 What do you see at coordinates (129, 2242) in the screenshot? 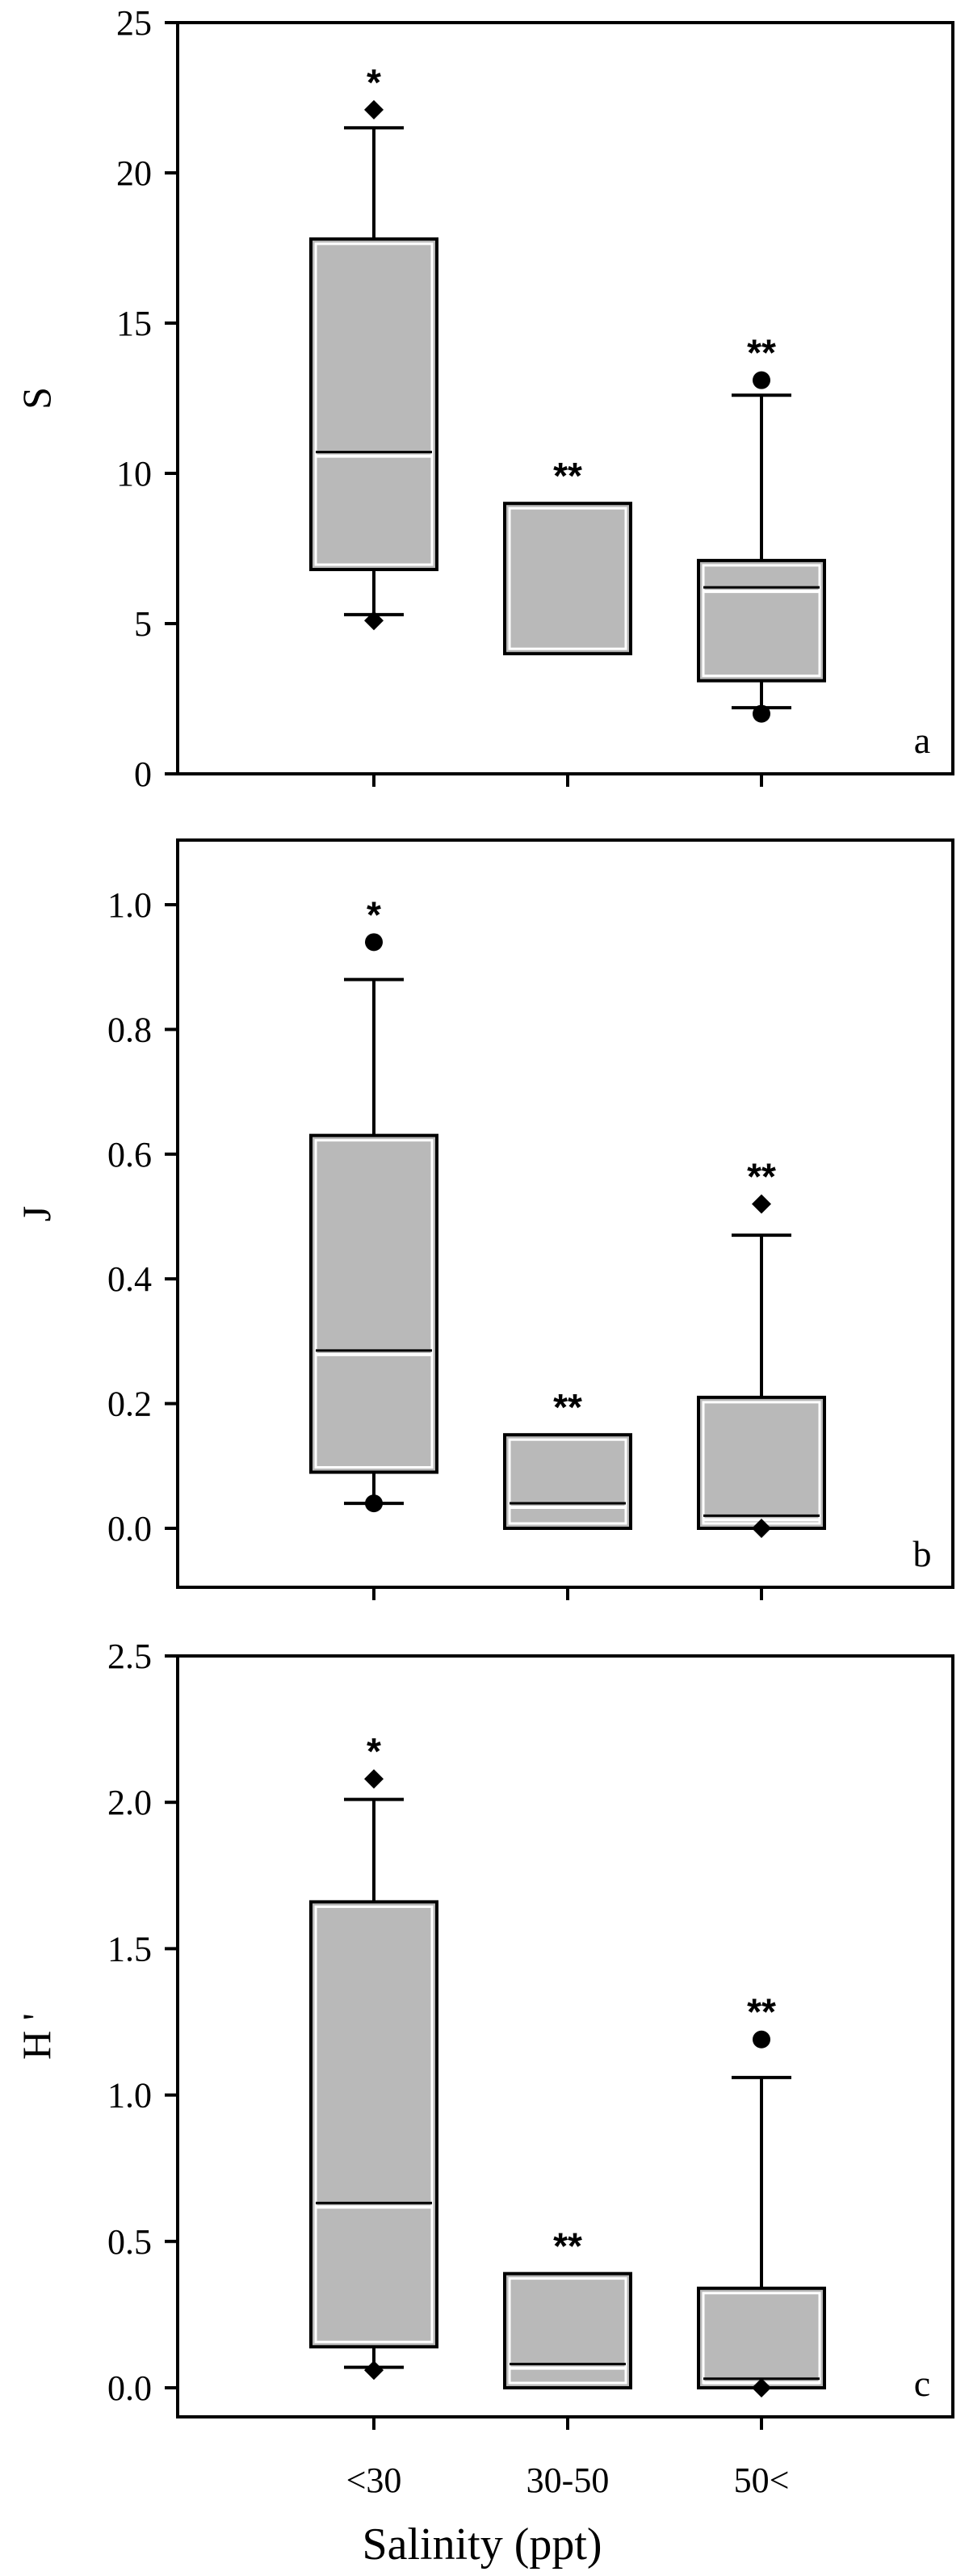
I see `y-tick-label: 0.5` at bounding box center [129, 2242].